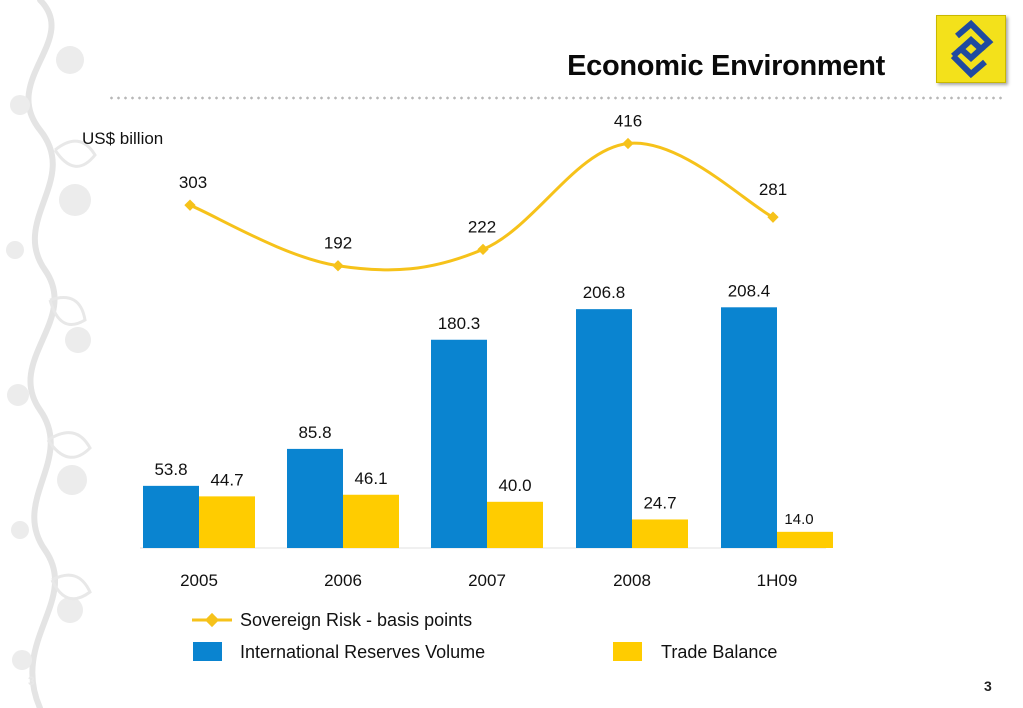  Describe the element at coordinates (604, 292) in the screenshot. I see `label-reserves-2008: 206.8` at that location.